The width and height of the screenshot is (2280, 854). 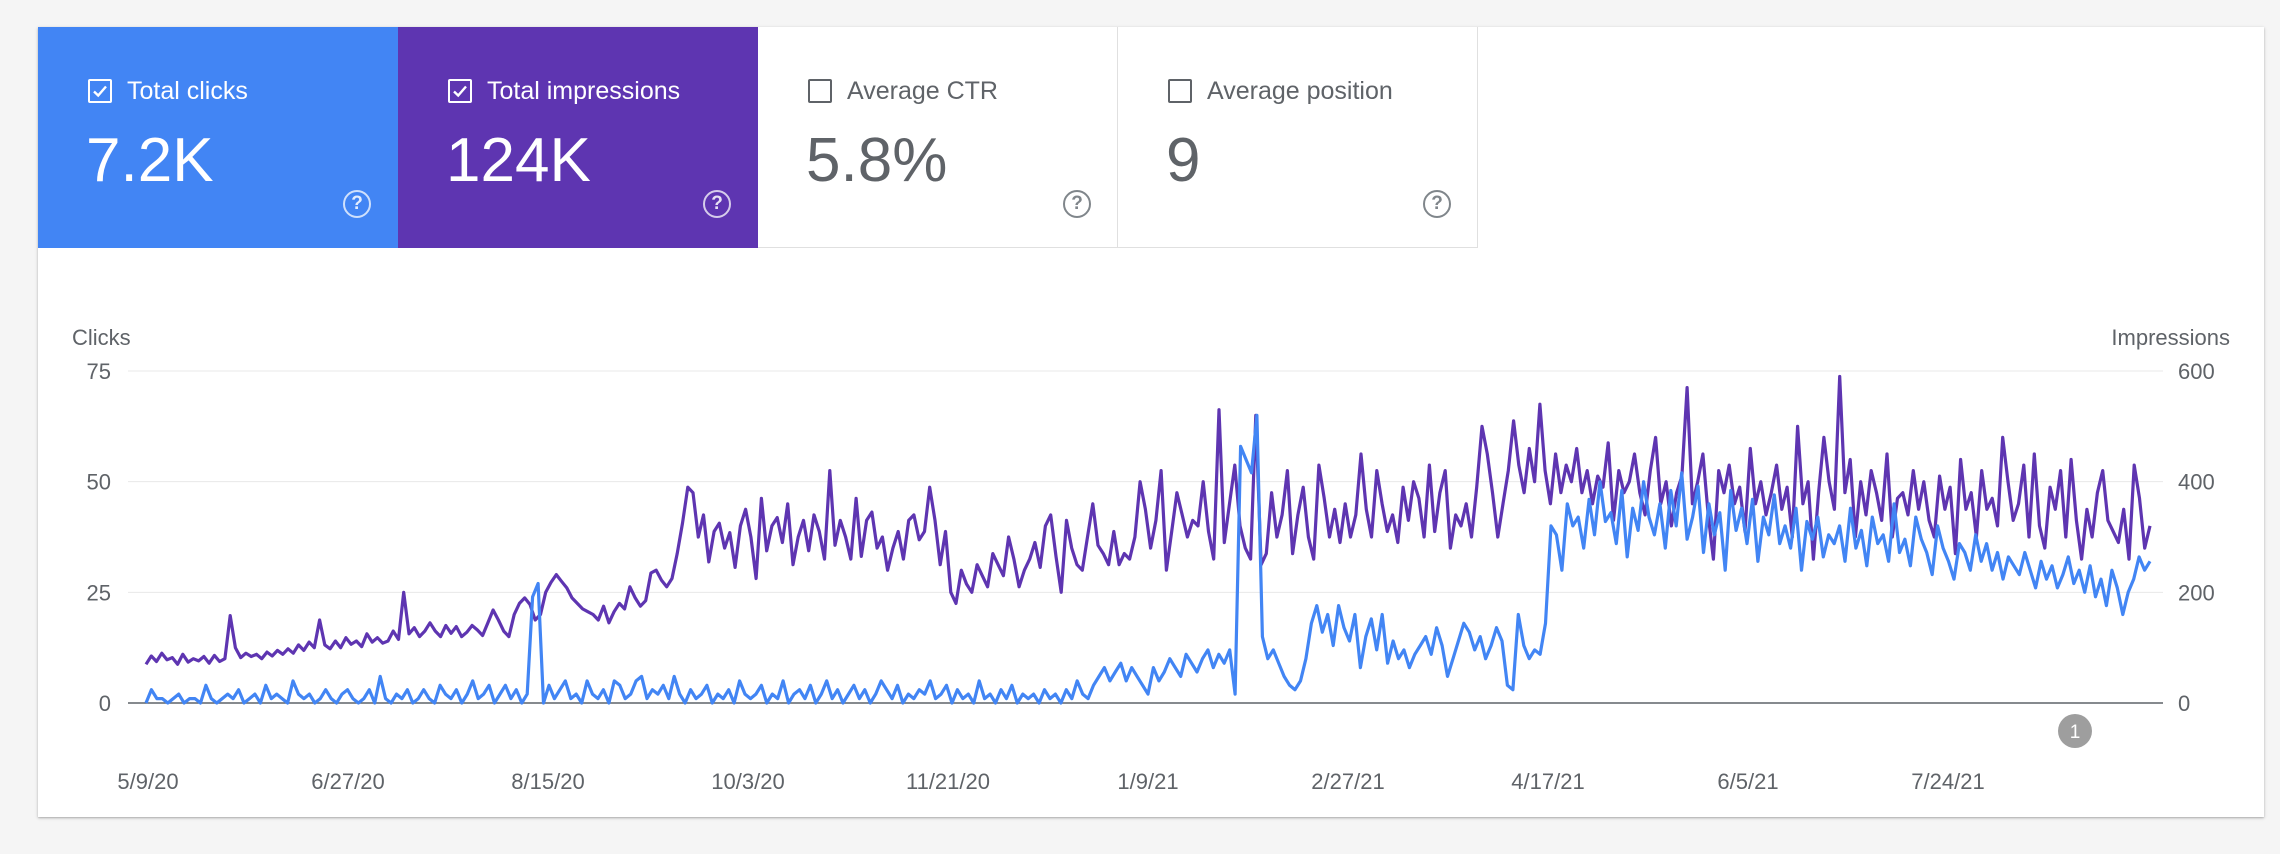 I want to click on metric-tile-total-impressions: Total impressions 124K?, so click(x=578, y=137).